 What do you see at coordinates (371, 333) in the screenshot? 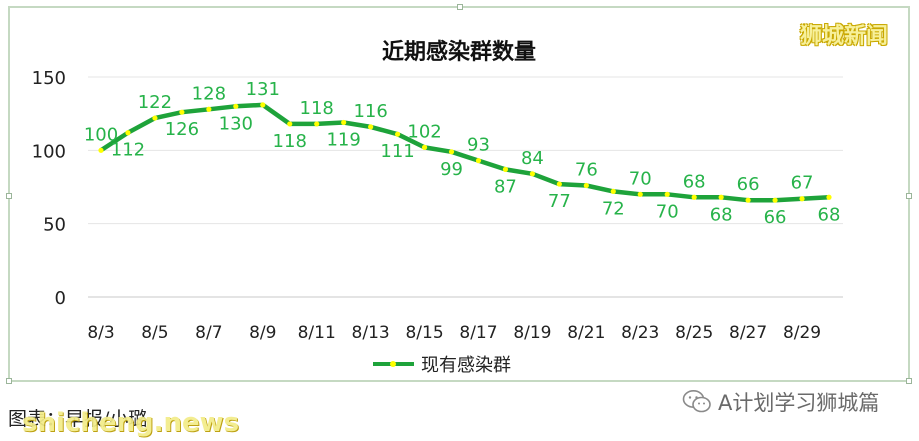
I see `x-tick-label: 8/13` at bounding box center [371, 333].